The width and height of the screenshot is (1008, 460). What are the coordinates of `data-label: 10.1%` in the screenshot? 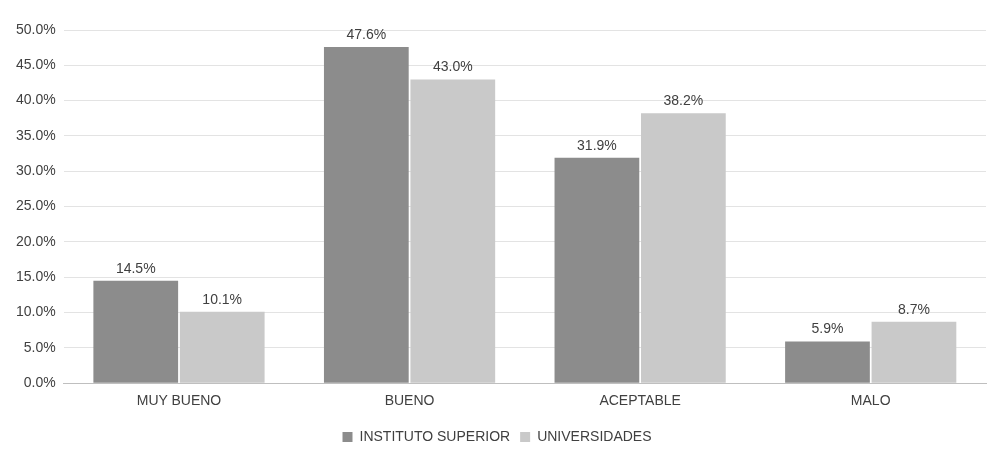 It's located at (222, 298).